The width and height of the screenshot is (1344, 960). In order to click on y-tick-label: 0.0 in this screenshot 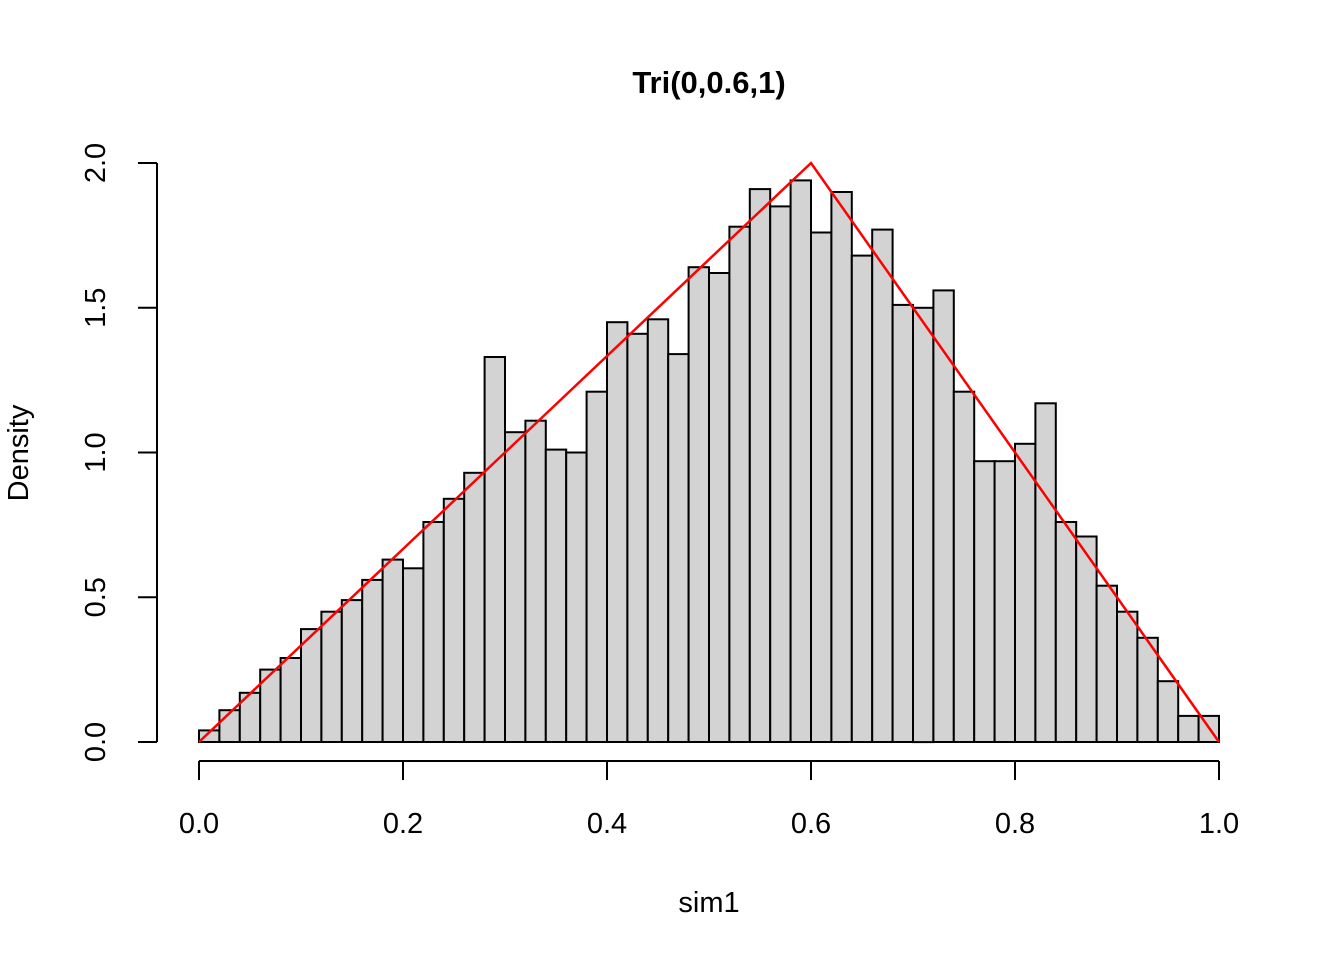, I will do `click(96, 742)`.